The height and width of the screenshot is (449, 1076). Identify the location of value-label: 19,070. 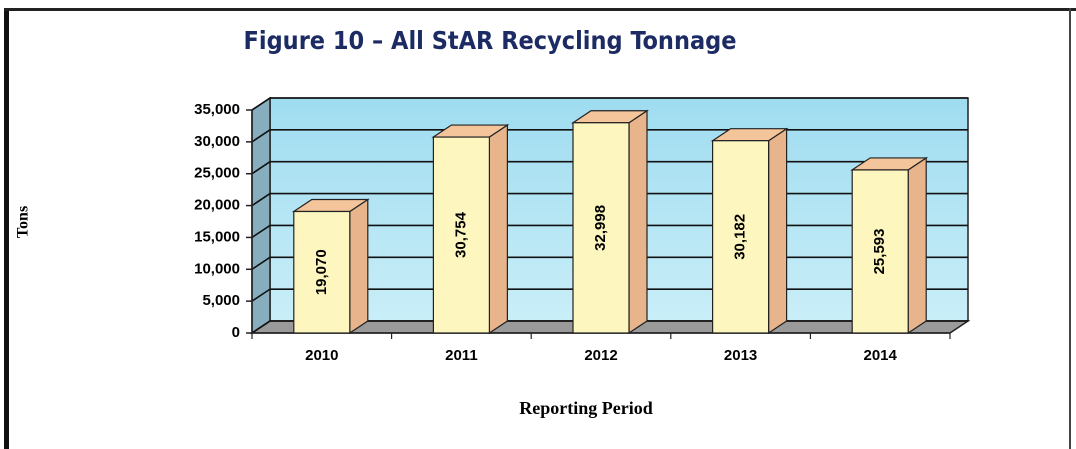
(321, 272).